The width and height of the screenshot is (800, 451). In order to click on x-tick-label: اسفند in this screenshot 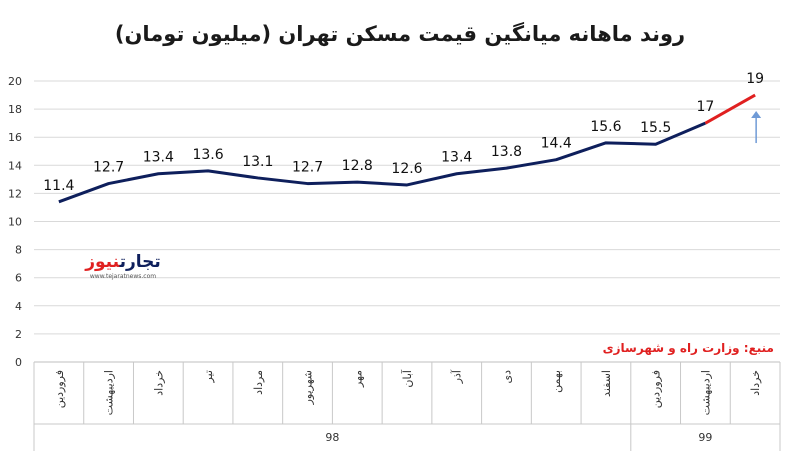, I will do `click(606, 383)`.